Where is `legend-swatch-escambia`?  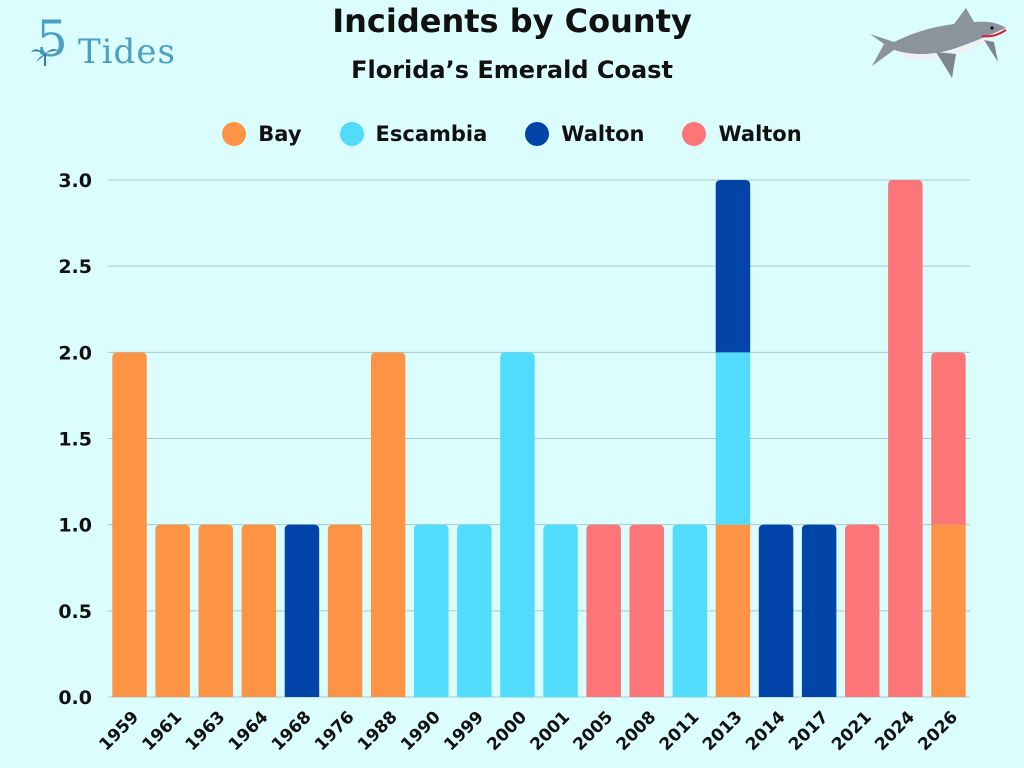 legend-swatch-escambia is located at coordinates (351, 134).